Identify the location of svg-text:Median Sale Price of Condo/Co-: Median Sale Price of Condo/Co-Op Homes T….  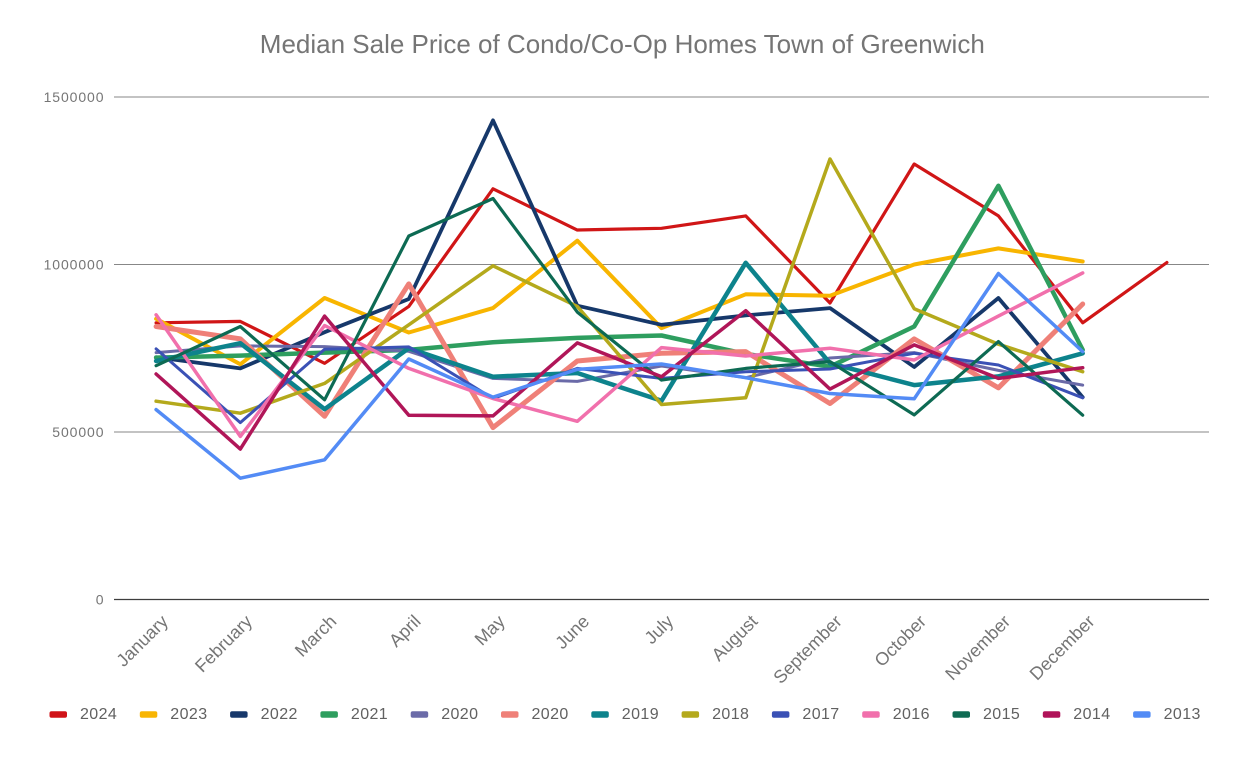
(622, 44).